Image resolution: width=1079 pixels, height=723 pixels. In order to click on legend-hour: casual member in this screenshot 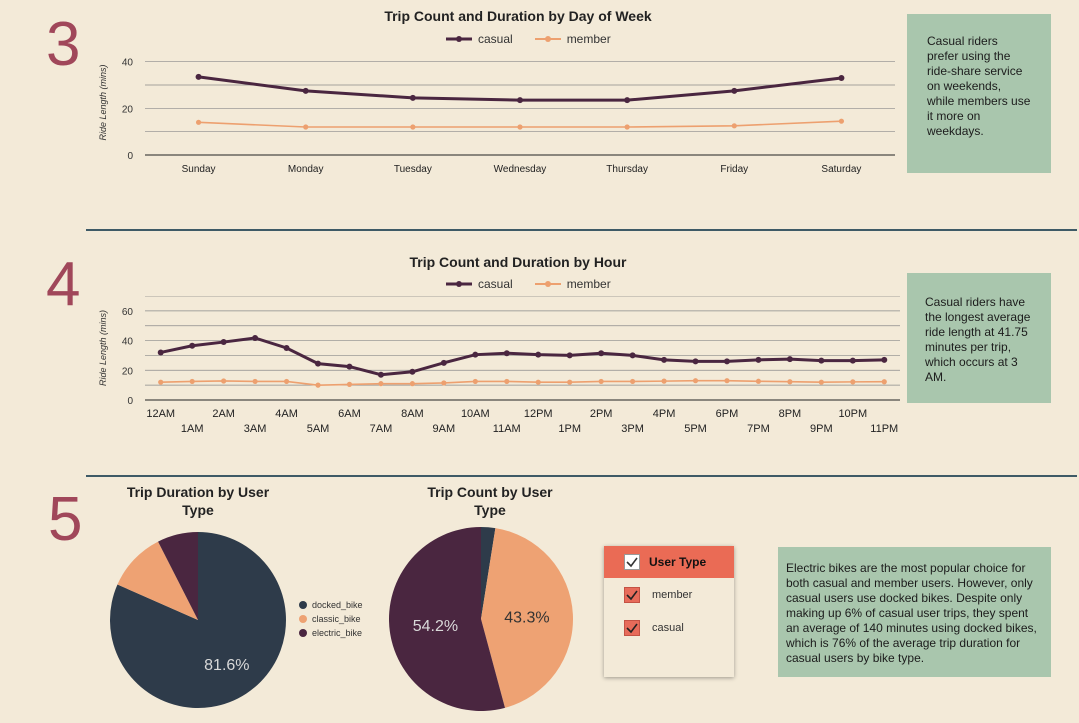, I will do `click(528, 284)`.